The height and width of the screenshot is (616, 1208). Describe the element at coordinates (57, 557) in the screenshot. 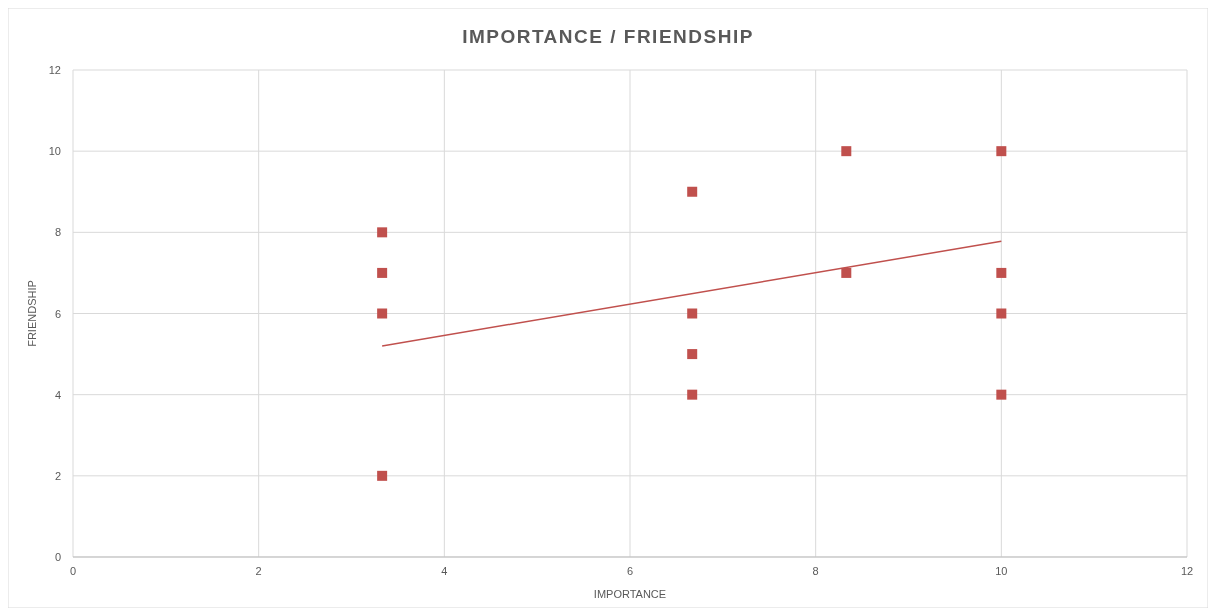

I see `y-tick-label: 0` at that location.